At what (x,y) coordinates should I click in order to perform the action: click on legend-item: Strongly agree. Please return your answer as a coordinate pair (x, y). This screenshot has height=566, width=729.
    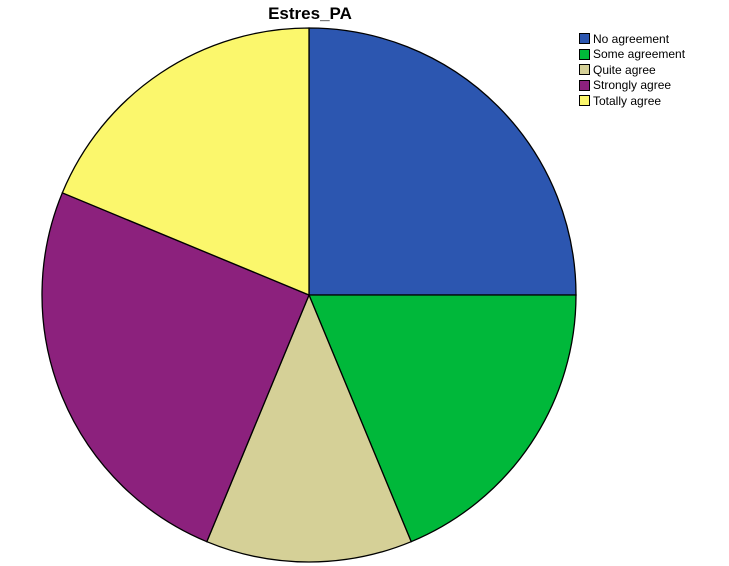
    Looking at the image, I should click on (632, 86).